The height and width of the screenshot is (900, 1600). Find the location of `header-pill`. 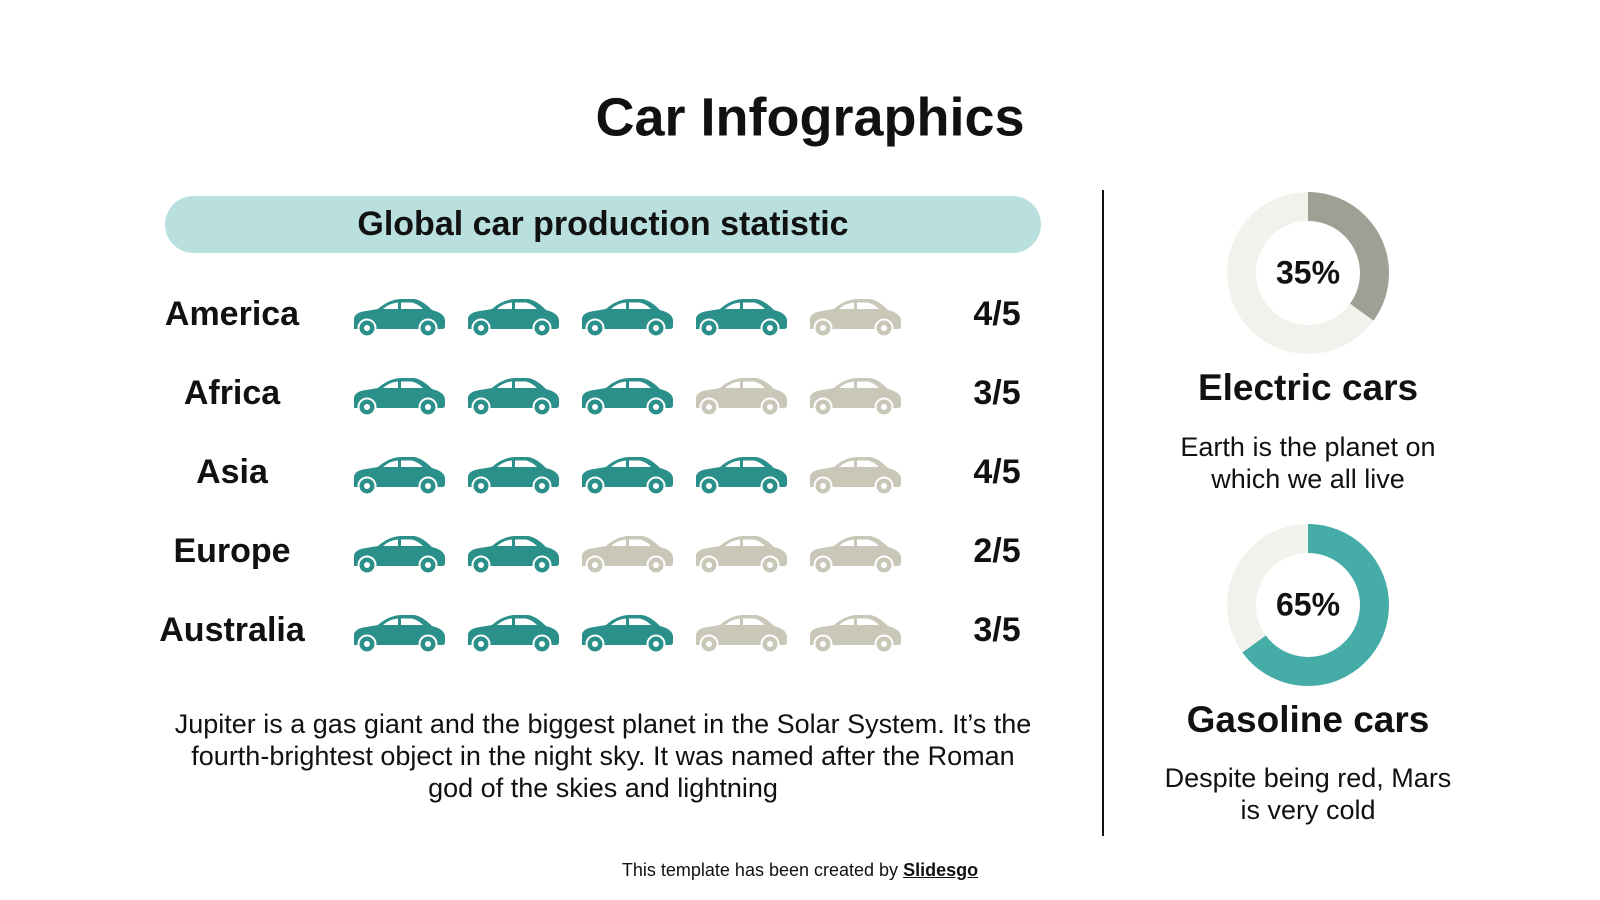

header-pill is located at coordinates (603, 224).